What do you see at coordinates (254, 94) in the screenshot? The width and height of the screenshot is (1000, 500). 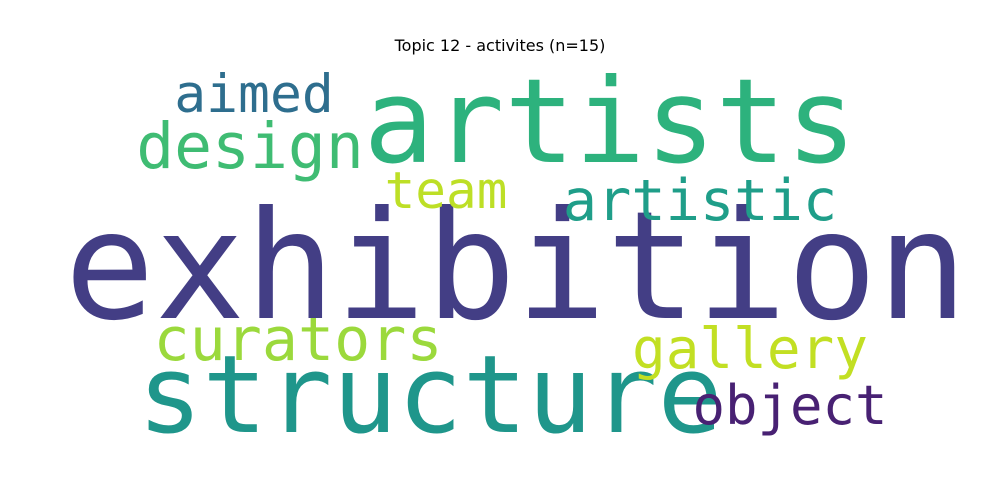 I see `word-aimed: aimed` at bounding box center [254, 94].